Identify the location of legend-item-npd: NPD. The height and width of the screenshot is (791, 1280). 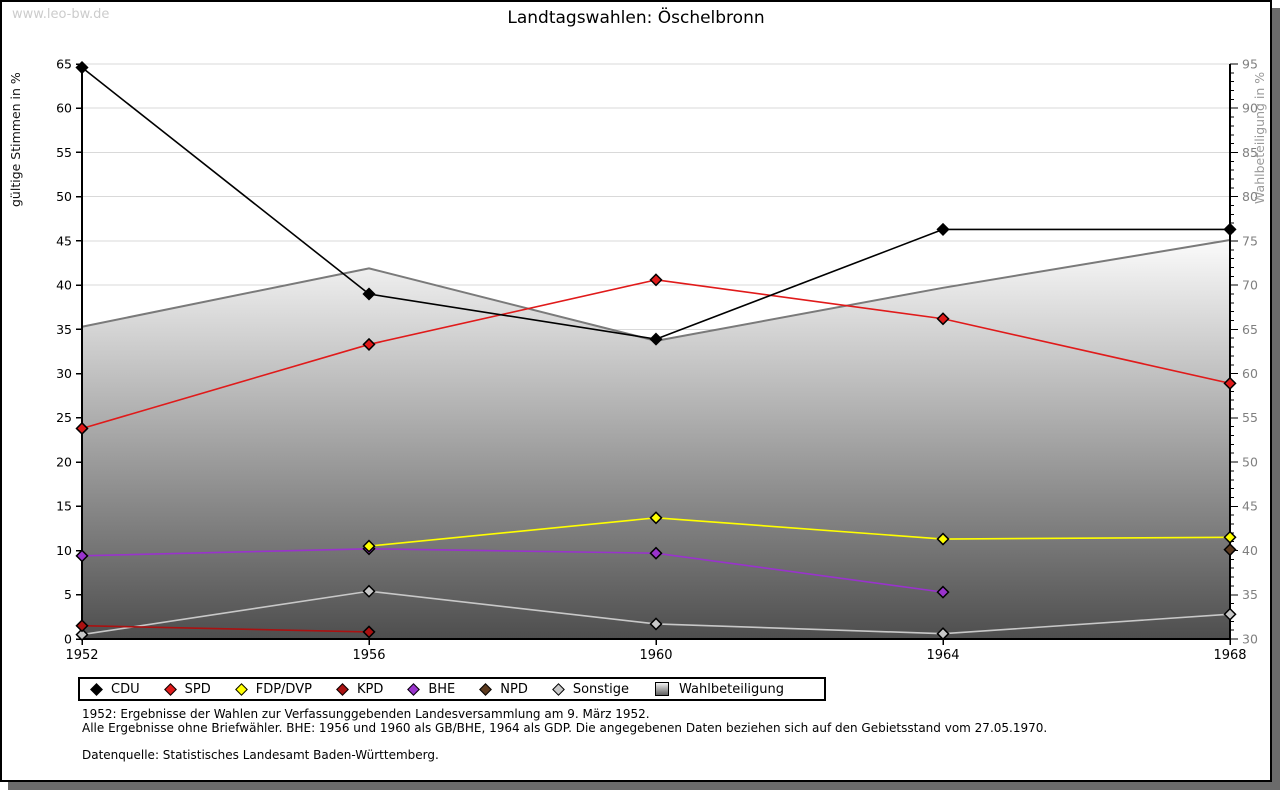
(503, 689).